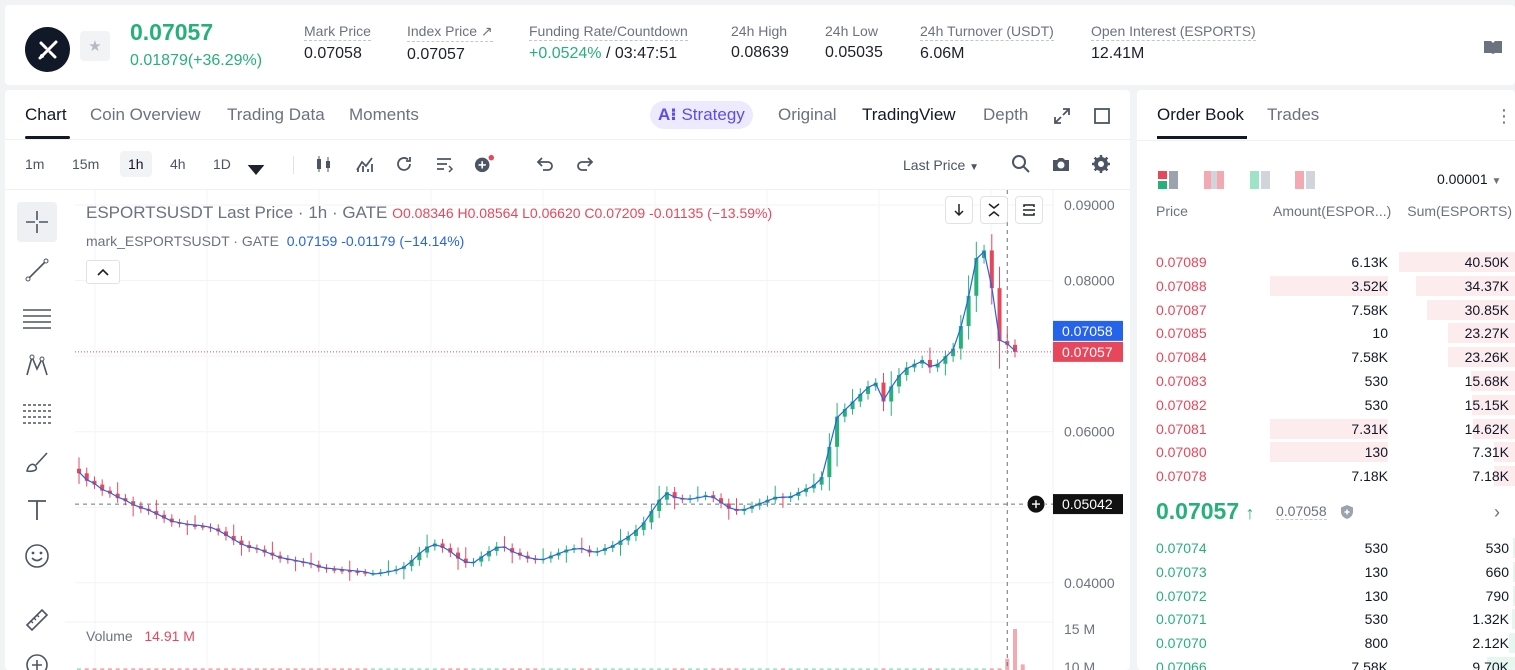  What do you see at coordinates (1326, 572) in the screenshot?
I see `bid-row: 0.07073 130 660` at bounding box center [1326, 572].